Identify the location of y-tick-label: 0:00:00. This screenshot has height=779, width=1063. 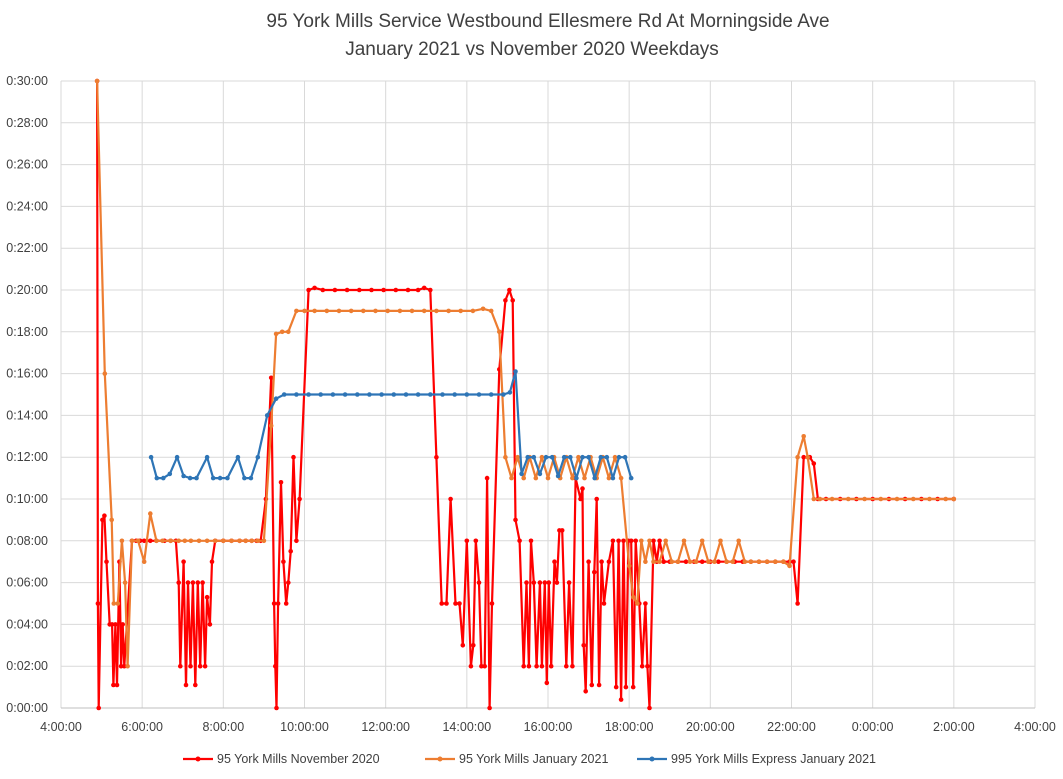
(27, 708).